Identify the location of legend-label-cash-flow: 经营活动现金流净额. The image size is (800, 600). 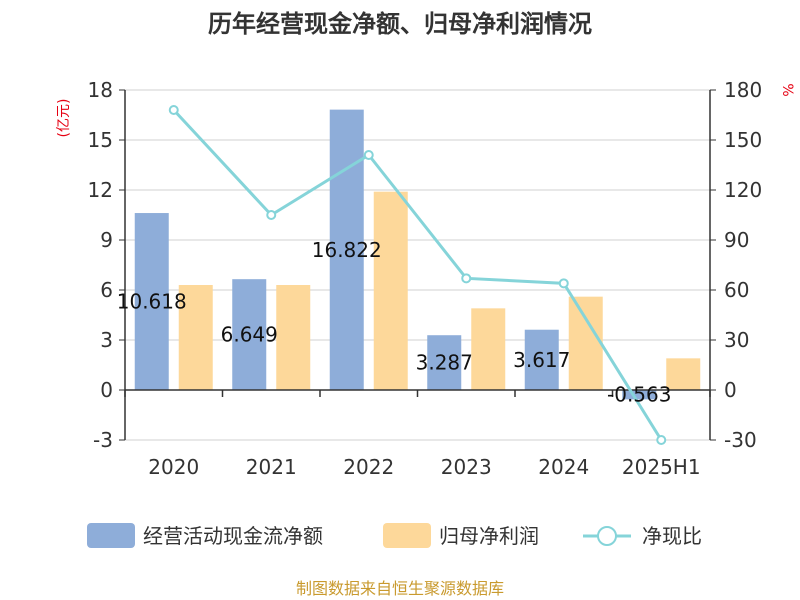
(233, 536).